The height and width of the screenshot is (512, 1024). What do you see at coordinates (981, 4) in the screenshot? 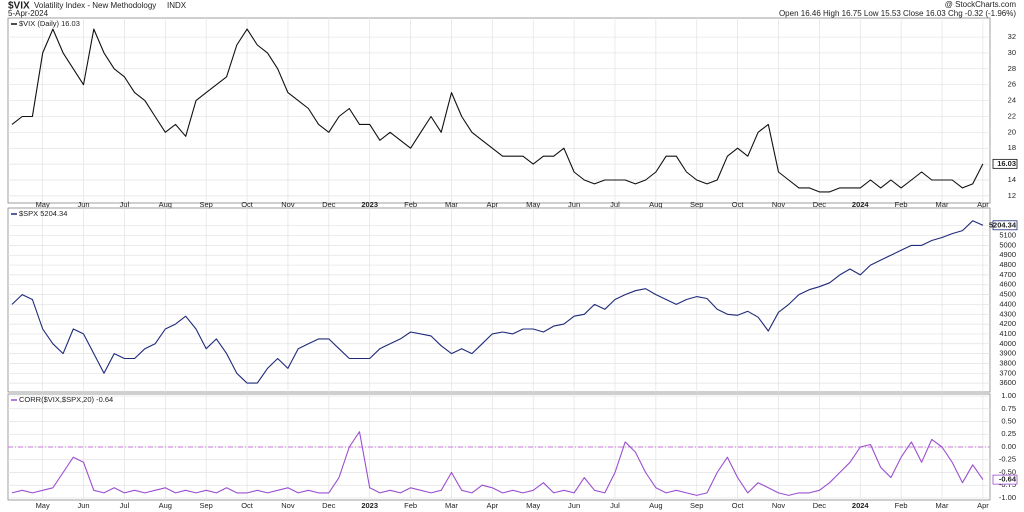
I see `watermark: @ StockCharts.com` at bounding box center [981, 4].